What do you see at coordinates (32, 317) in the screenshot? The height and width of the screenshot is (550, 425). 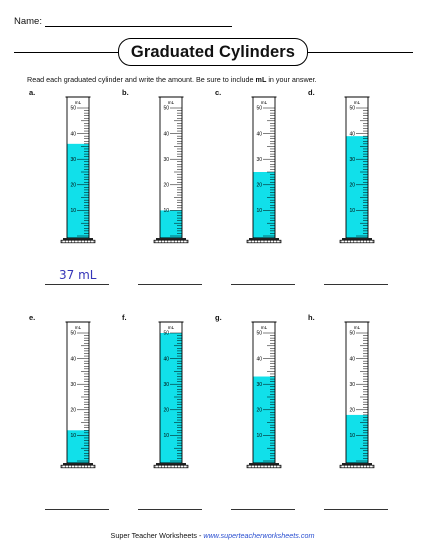 I see `cylinder-letter: e.` at bounding box center [32, 317].